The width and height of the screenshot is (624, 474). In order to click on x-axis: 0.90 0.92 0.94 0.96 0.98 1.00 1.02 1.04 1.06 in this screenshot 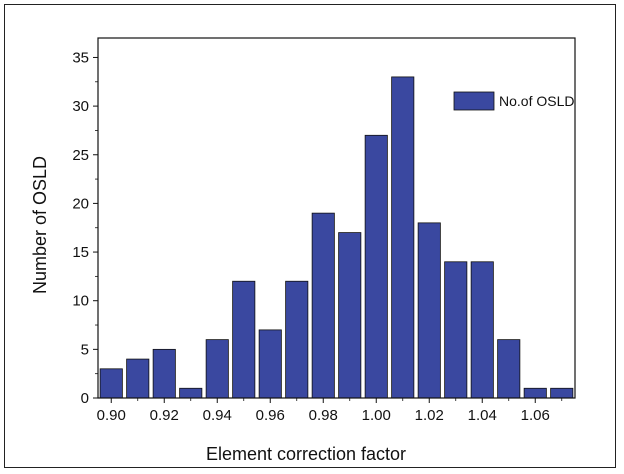, I will do `click(330, 411)`.